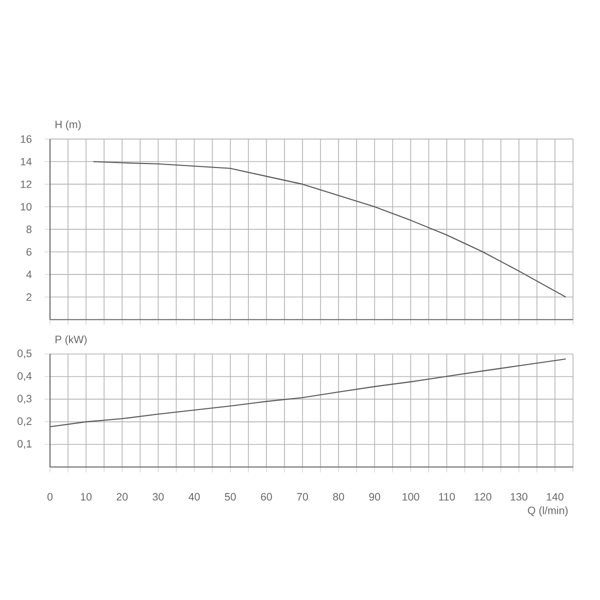  Describe the element at coordinates (71, 340) in the screenshot. I see `y-axis-title: P (kW)` at that location.